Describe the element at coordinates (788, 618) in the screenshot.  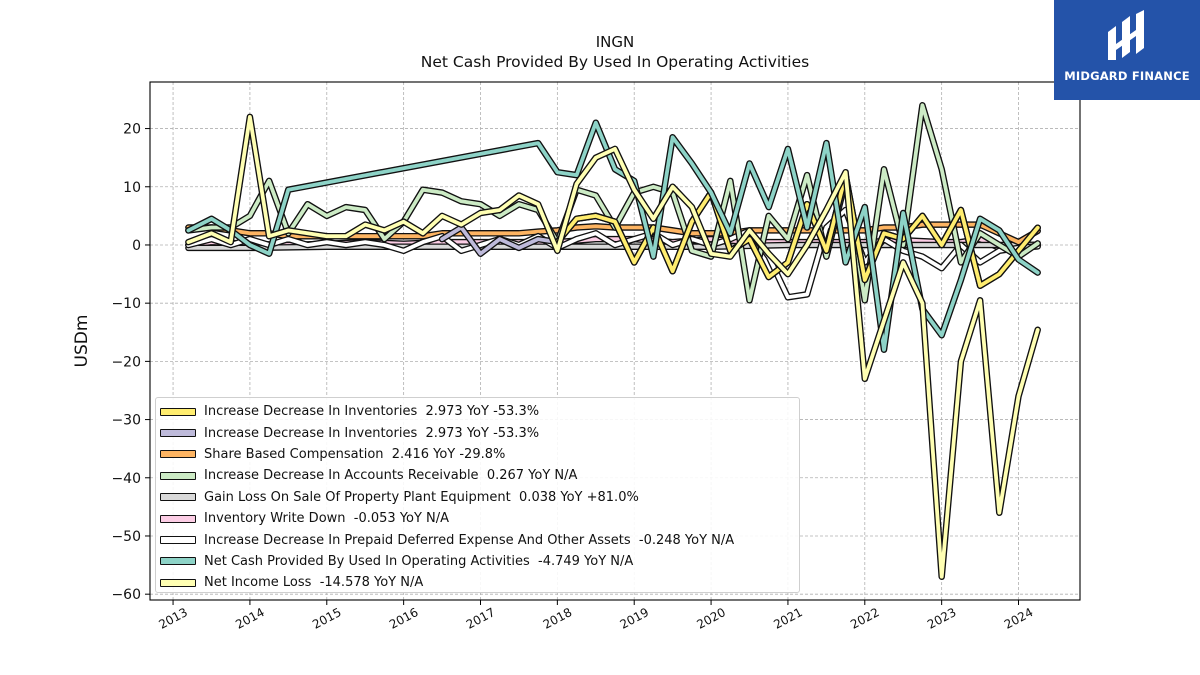
I see `x-tick-label: 2021` at that location.